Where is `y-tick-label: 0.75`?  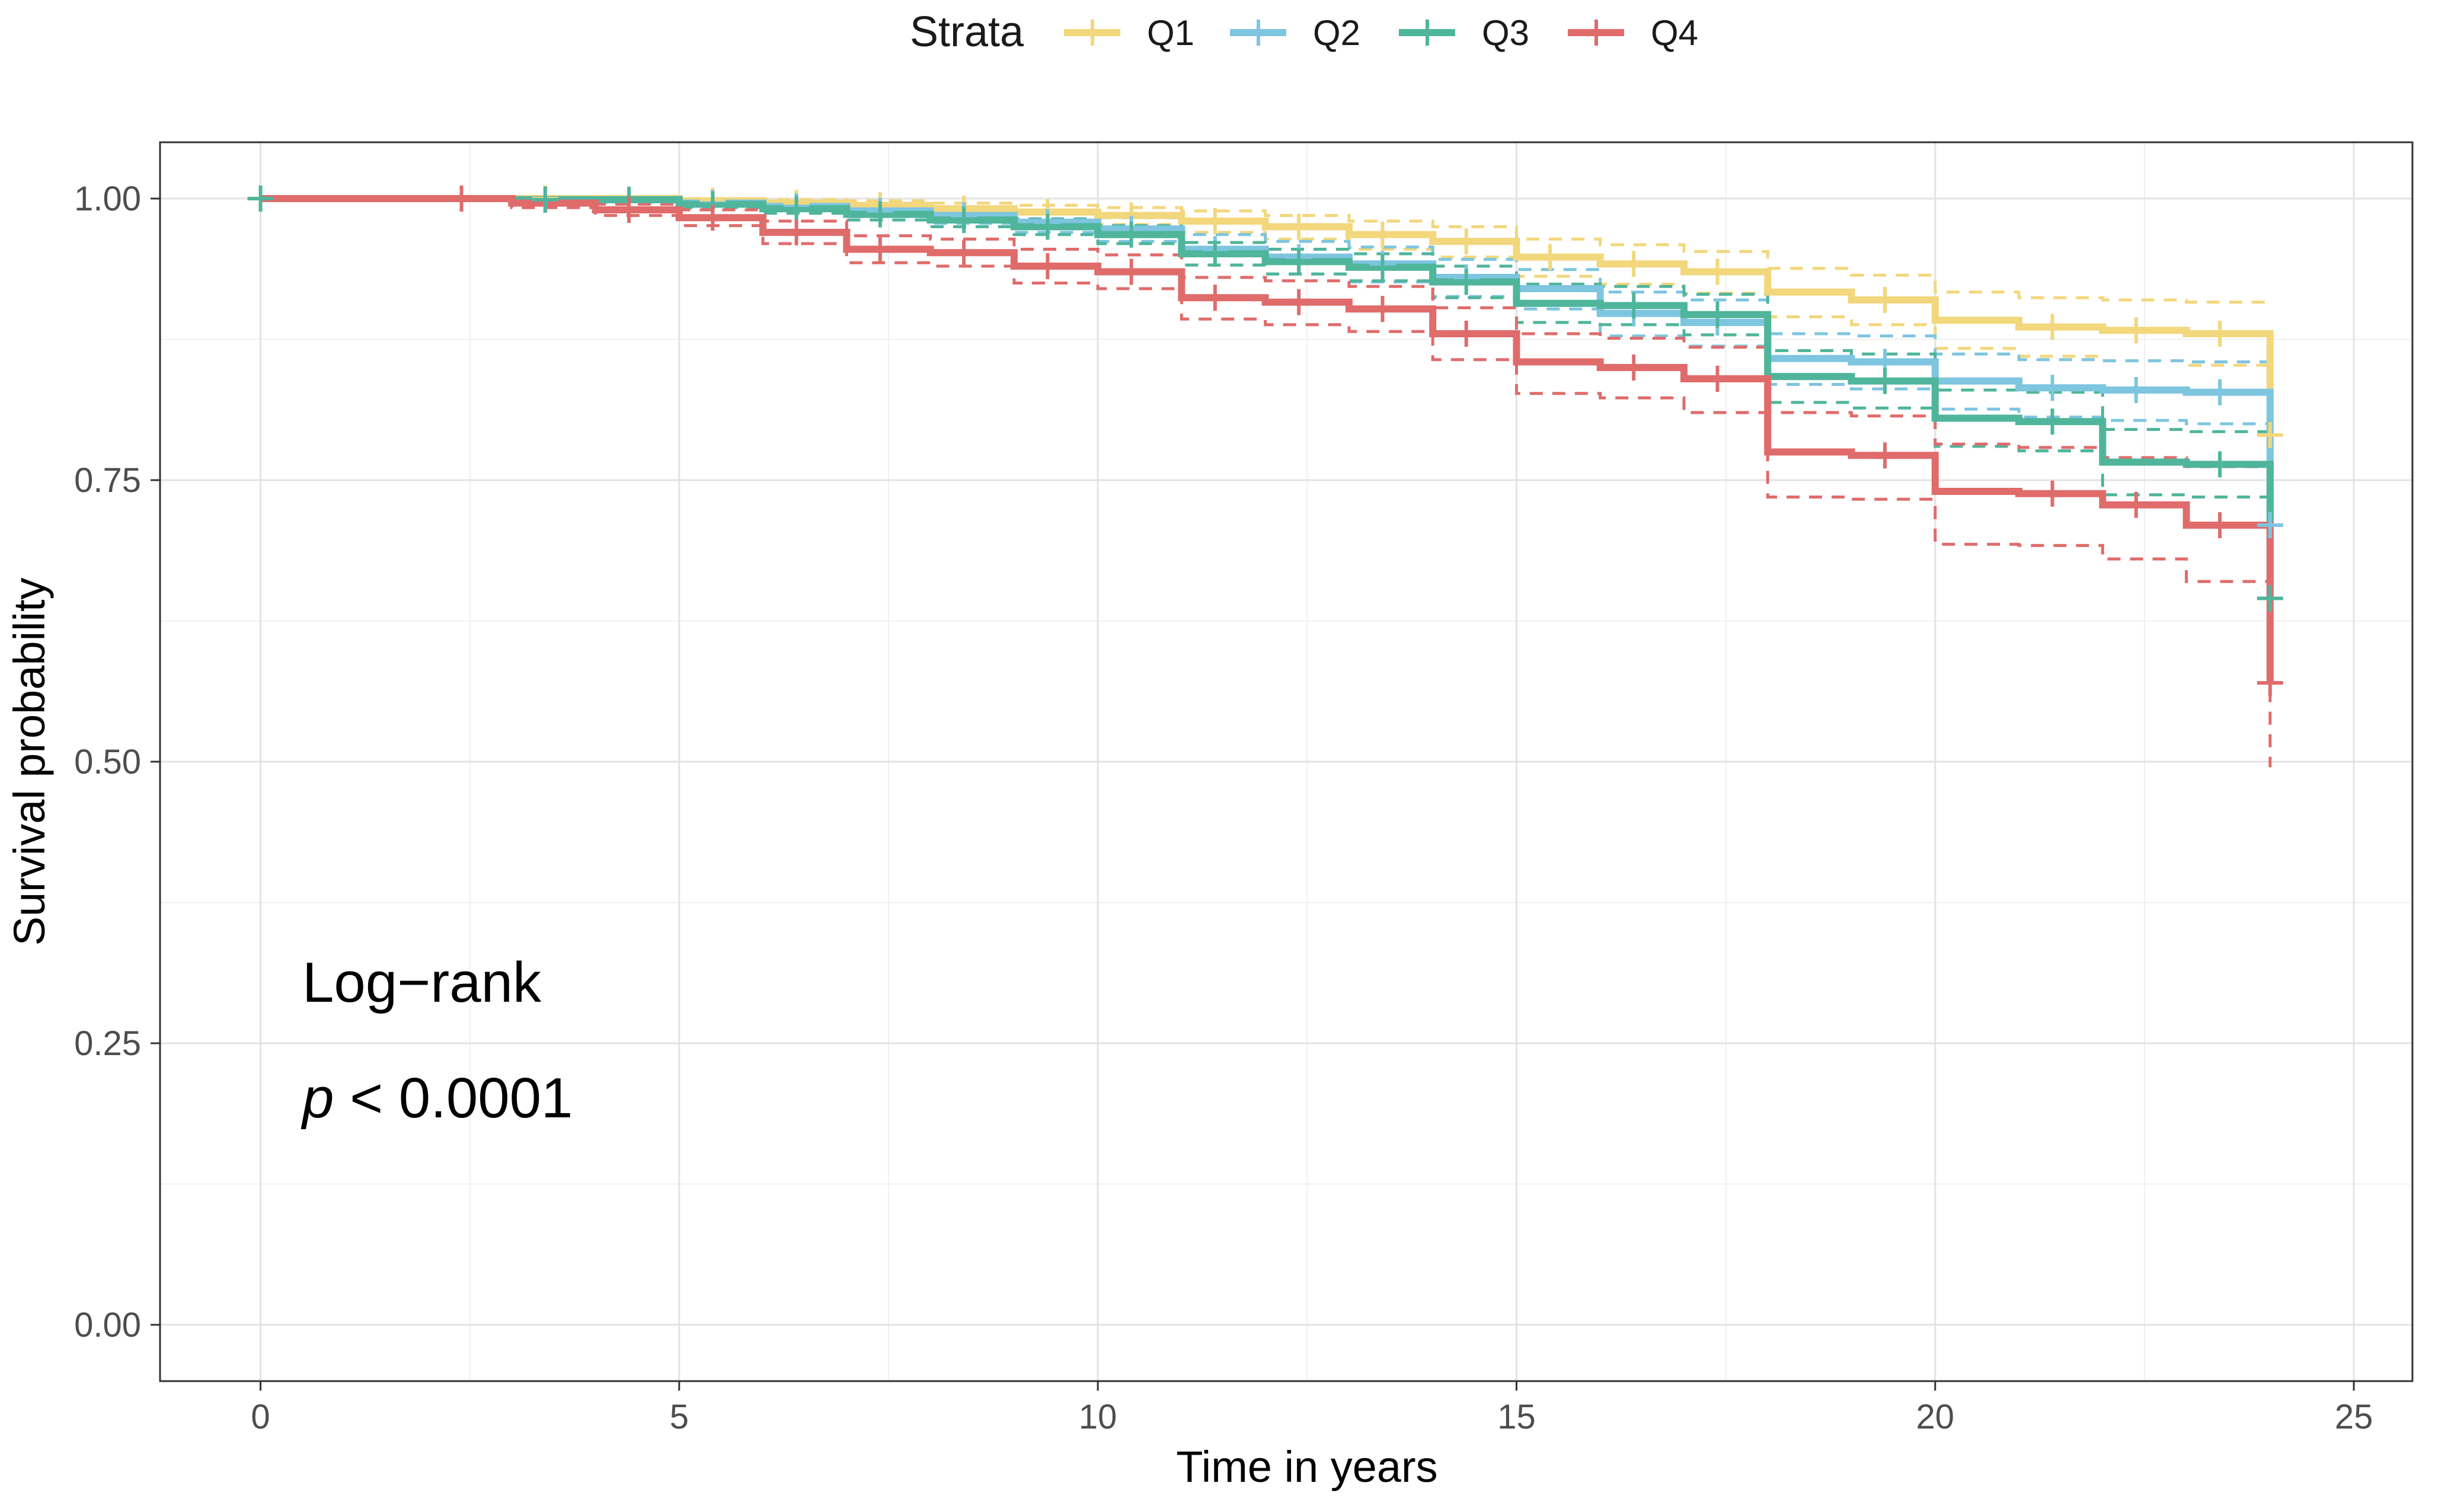
y-tick-label: 0.75 is located at coordinates (108, 481).